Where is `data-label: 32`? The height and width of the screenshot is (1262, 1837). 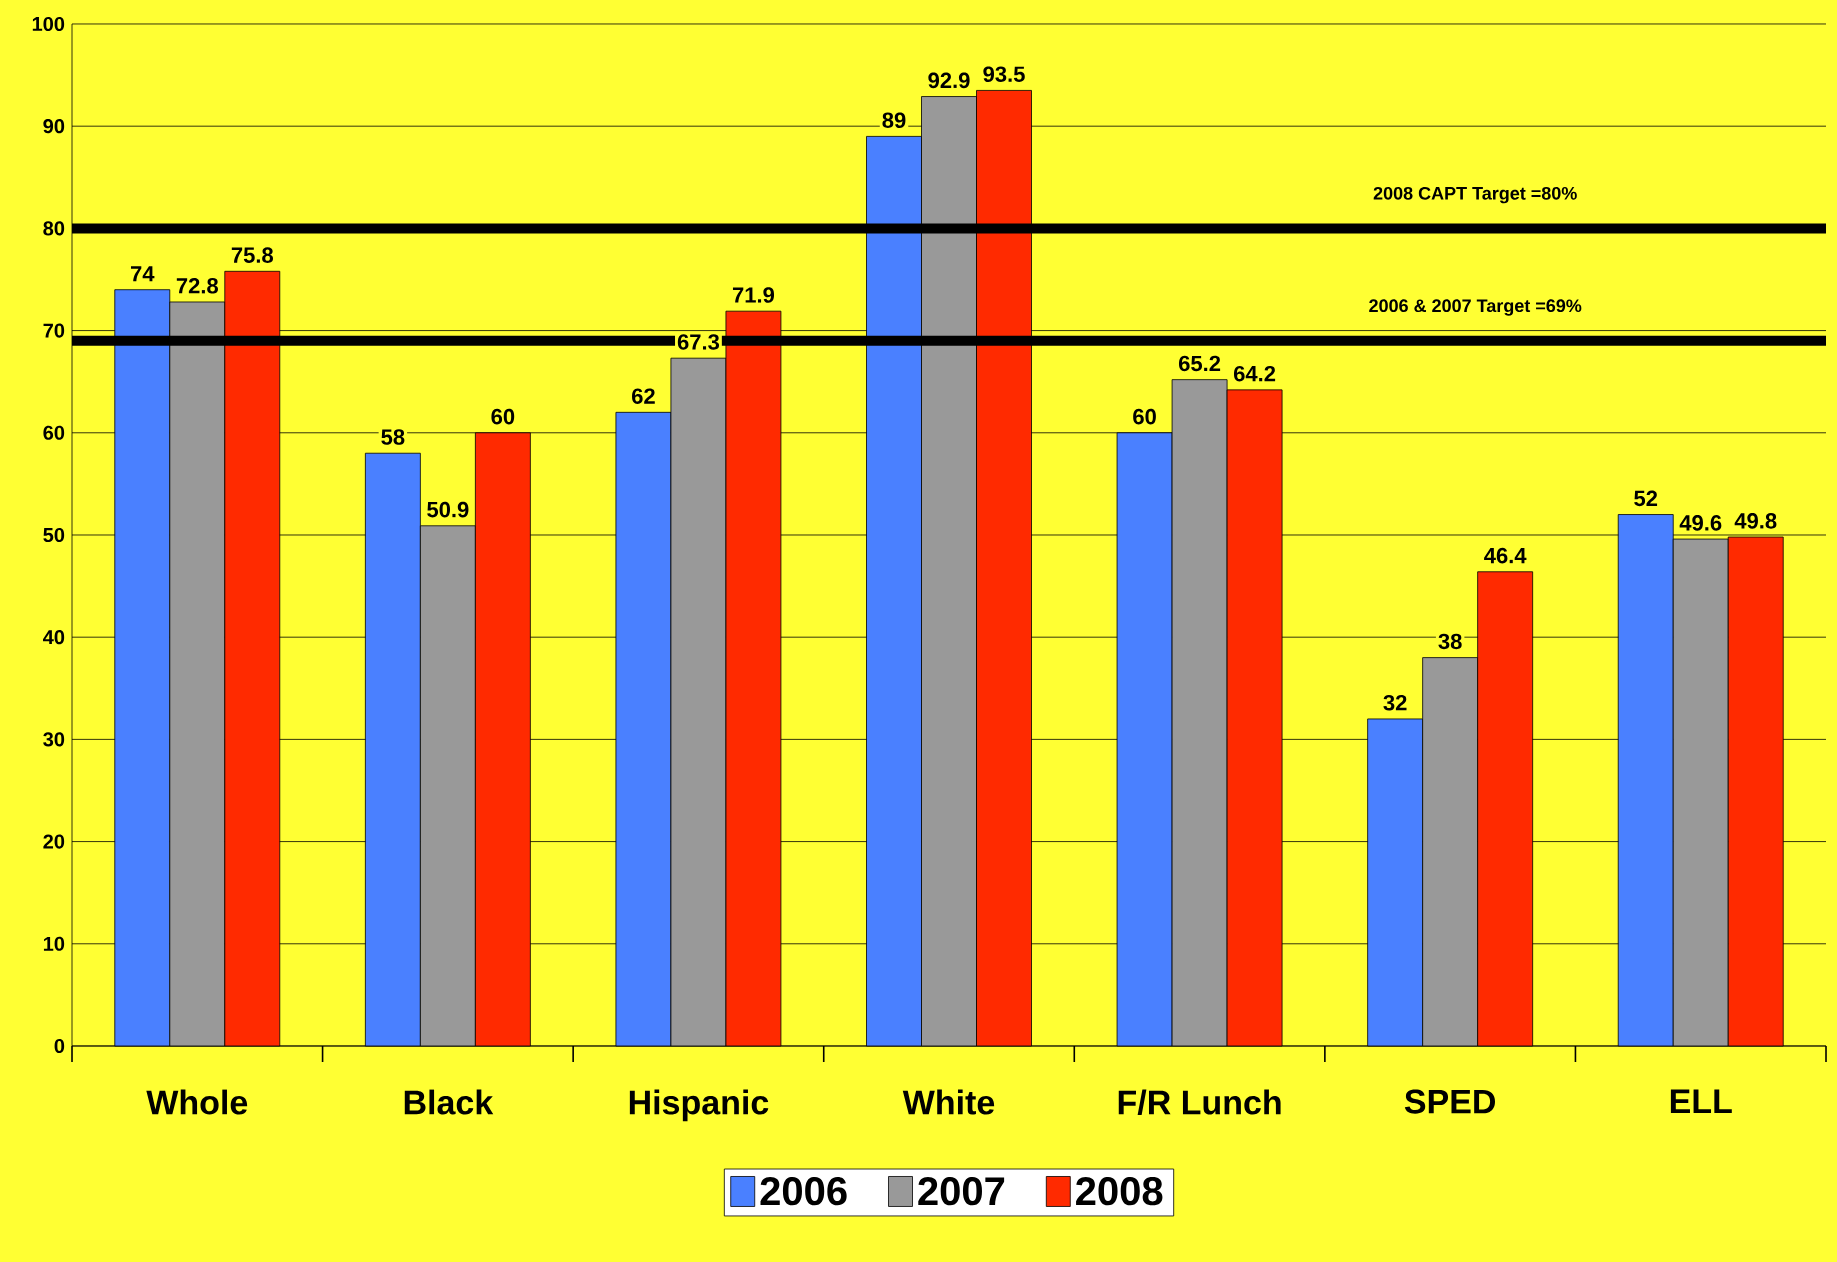 data-label: 32 is located at coordinates (1395, 702).